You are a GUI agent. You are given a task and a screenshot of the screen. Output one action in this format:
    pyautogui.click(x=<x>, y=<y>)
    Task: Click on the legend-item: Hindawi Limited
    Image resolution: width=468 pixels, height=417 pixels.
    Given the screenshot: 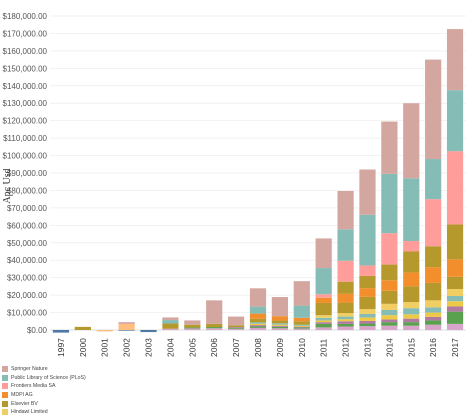 What is the action you would take?
    pyautogui.click(x=102, y=412)
    